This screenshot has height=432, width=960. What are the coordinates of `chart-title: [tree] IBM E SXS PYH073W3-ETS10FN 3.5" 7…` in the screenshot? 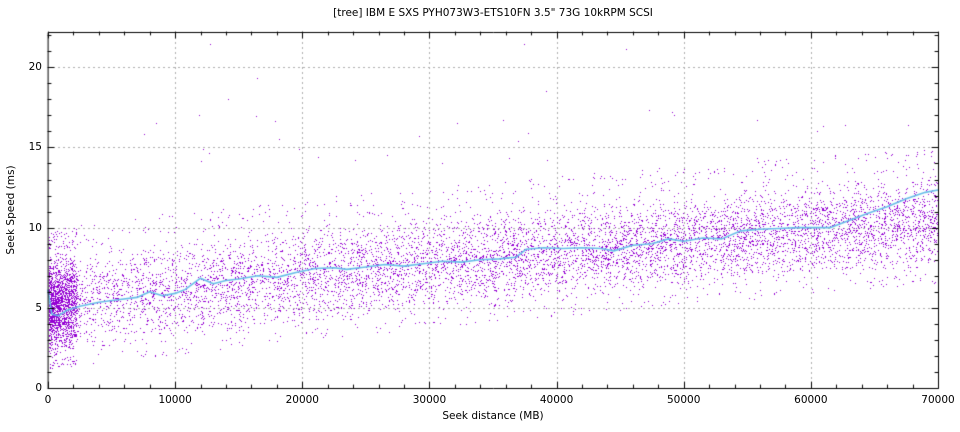 It's located at (493, 13).